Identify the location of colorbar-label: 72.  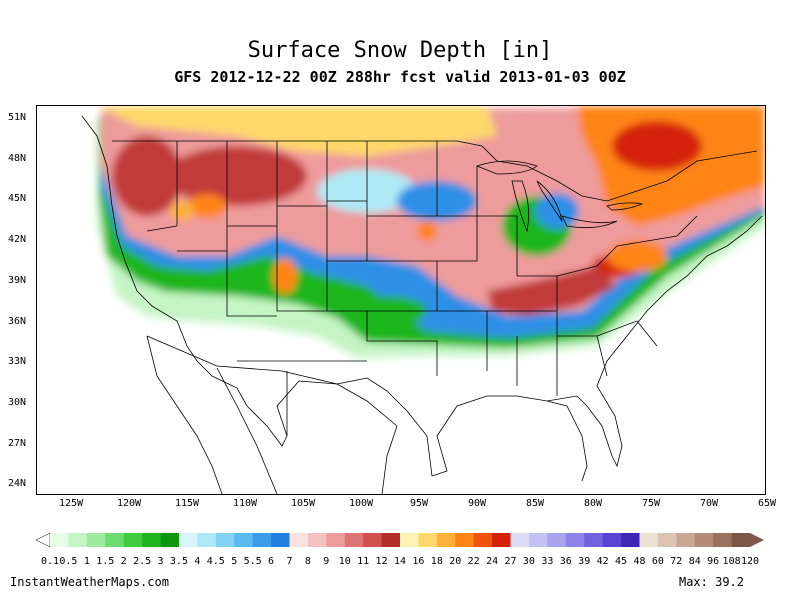
(676, 561).